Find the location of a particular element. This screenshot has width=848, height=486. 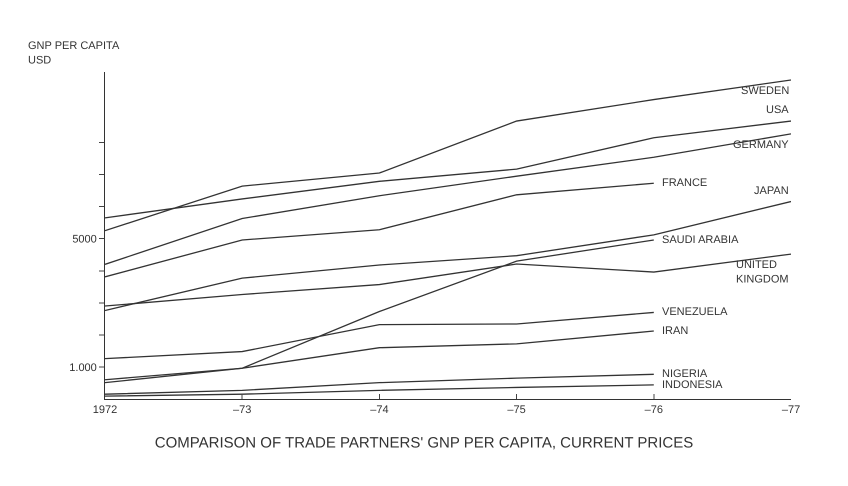

series-label: SWEDEN is located at coordinates (765, 91).